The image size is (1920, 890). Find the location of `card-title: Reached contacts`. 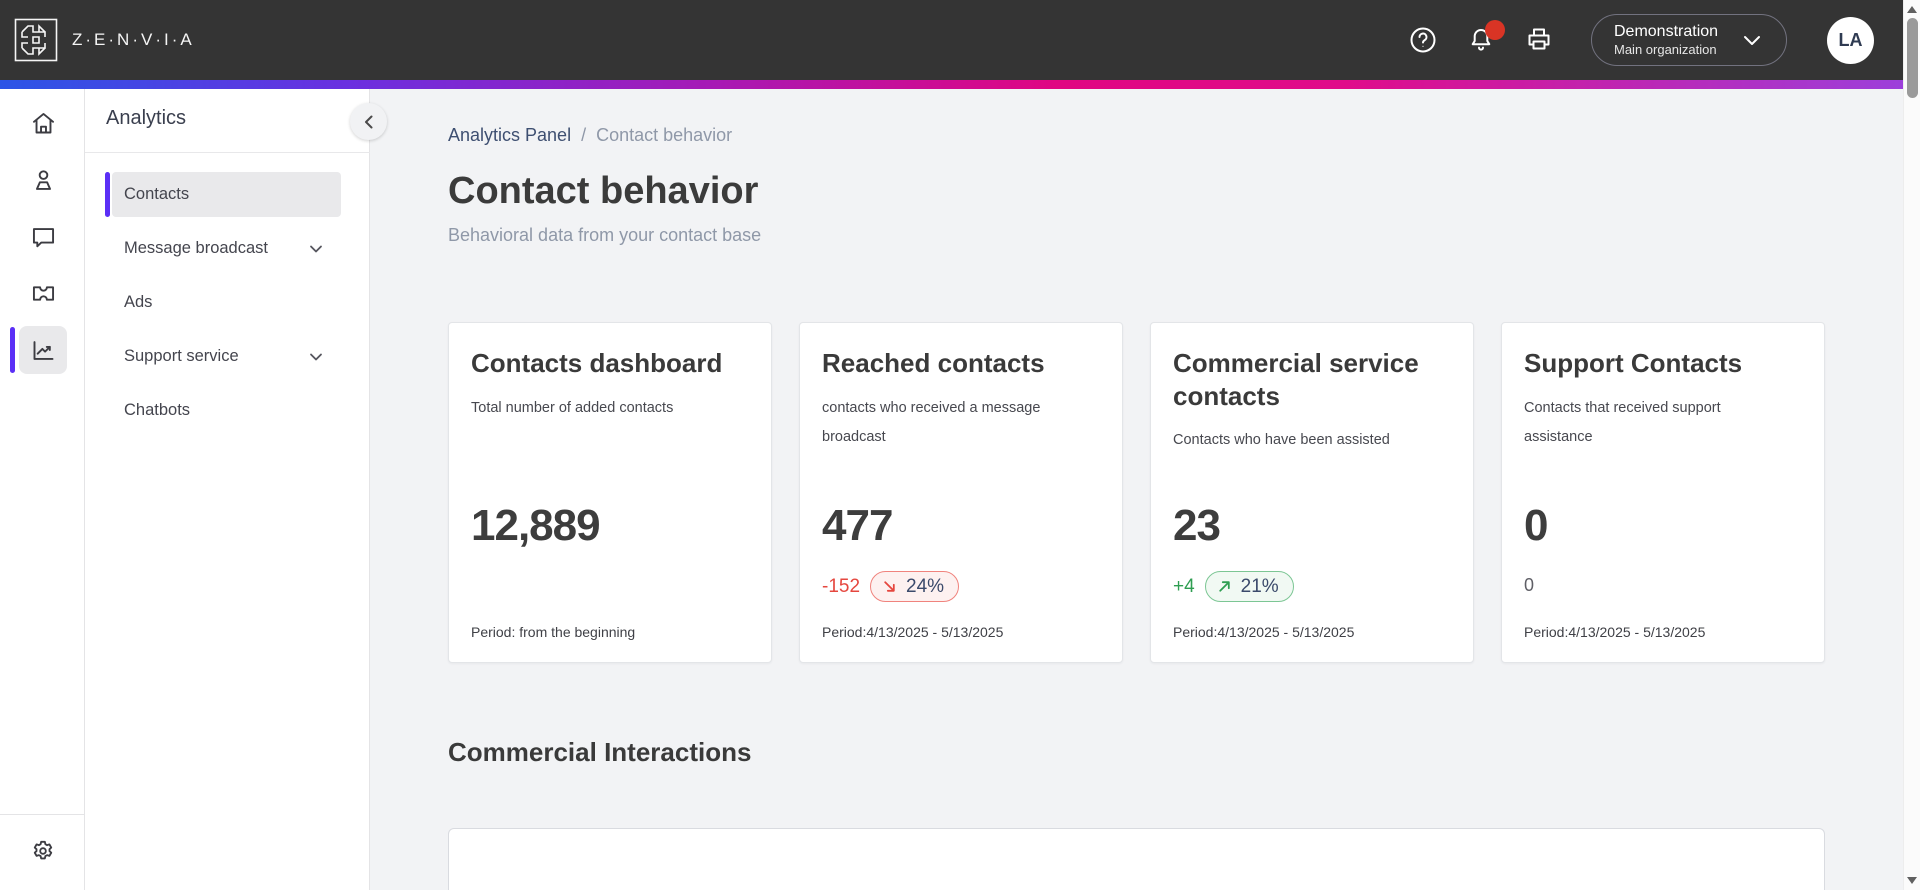

card-title: Reached contacts is located at coordinates (933, 363).